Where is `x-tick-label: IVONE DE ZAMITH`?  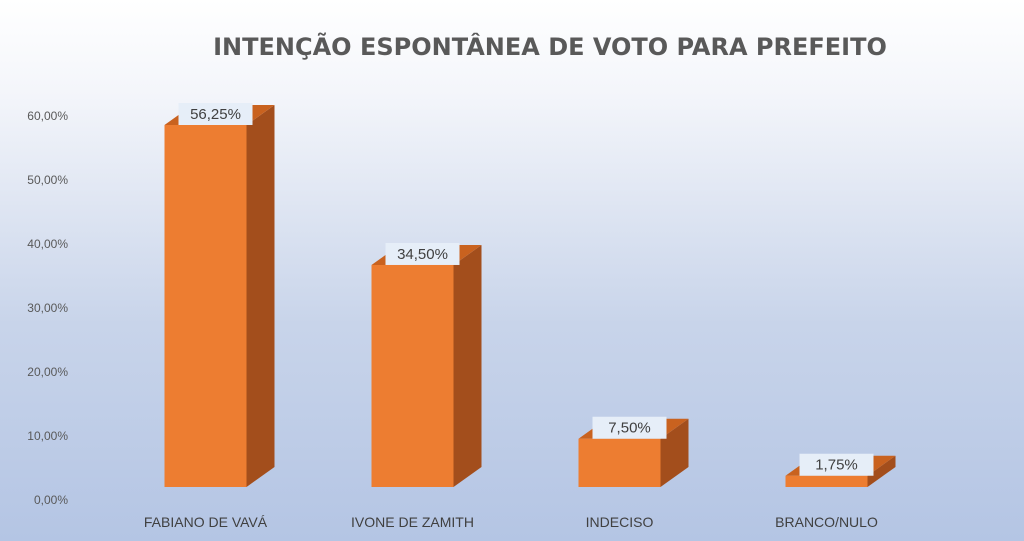 x-tick-label: IVONE DE ZAMITH is located at coordinates (412, 522).